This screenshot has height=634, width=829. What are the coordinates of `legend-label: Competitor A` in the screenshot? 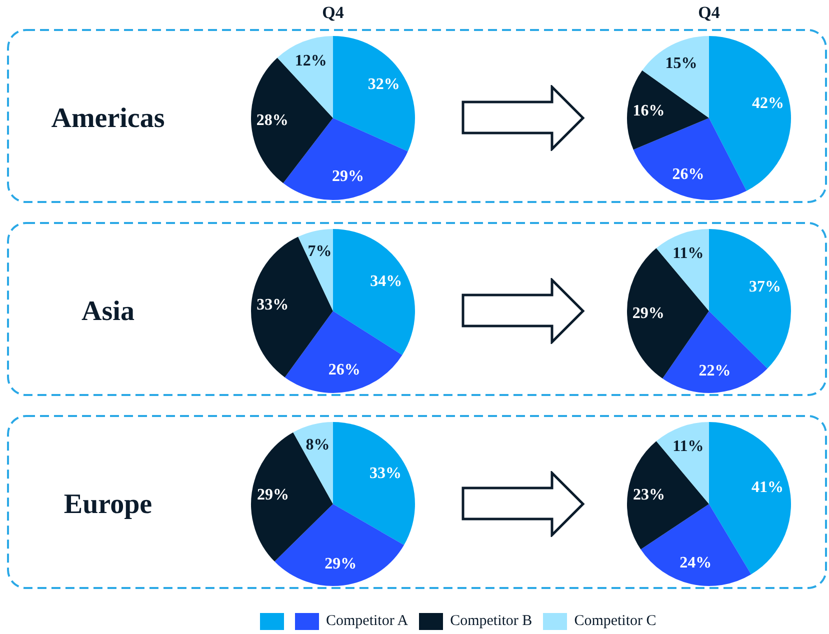 It's located at (367, 621).